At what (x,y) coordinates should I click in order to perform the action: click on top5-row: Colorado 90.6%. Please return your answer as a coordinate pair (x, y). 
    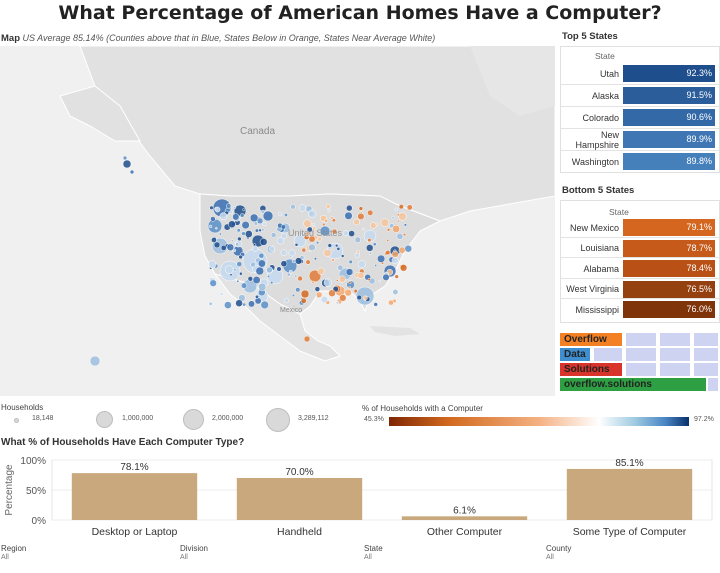
    Looking at the image, I should click on (640, 117).